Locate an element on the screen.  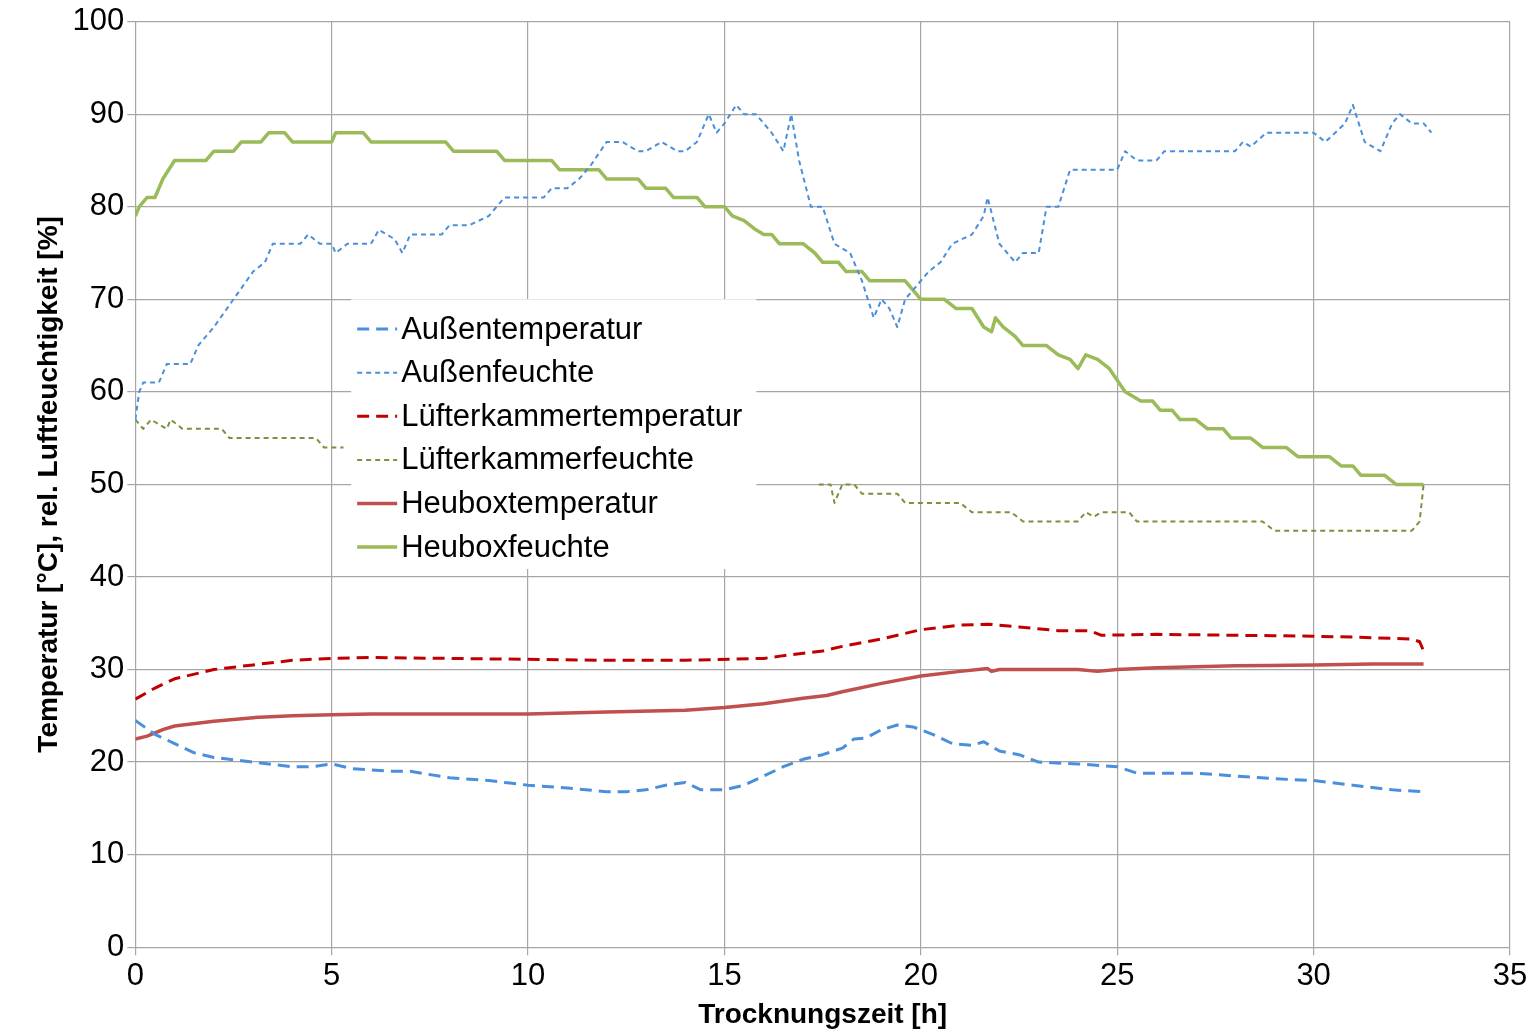
x-axis-title: Trocknungszeit [h] is located at coordinates (823, 1013).